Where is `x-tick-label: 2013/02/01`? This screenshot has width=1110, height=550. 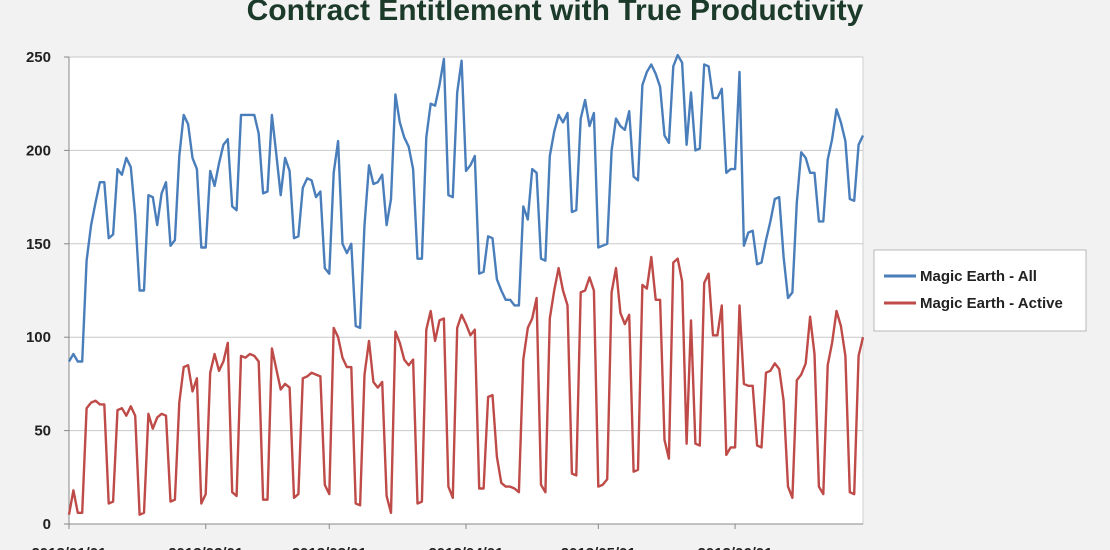 x-tick-label: 2013/02/01 is located at coordinates (205, 547).